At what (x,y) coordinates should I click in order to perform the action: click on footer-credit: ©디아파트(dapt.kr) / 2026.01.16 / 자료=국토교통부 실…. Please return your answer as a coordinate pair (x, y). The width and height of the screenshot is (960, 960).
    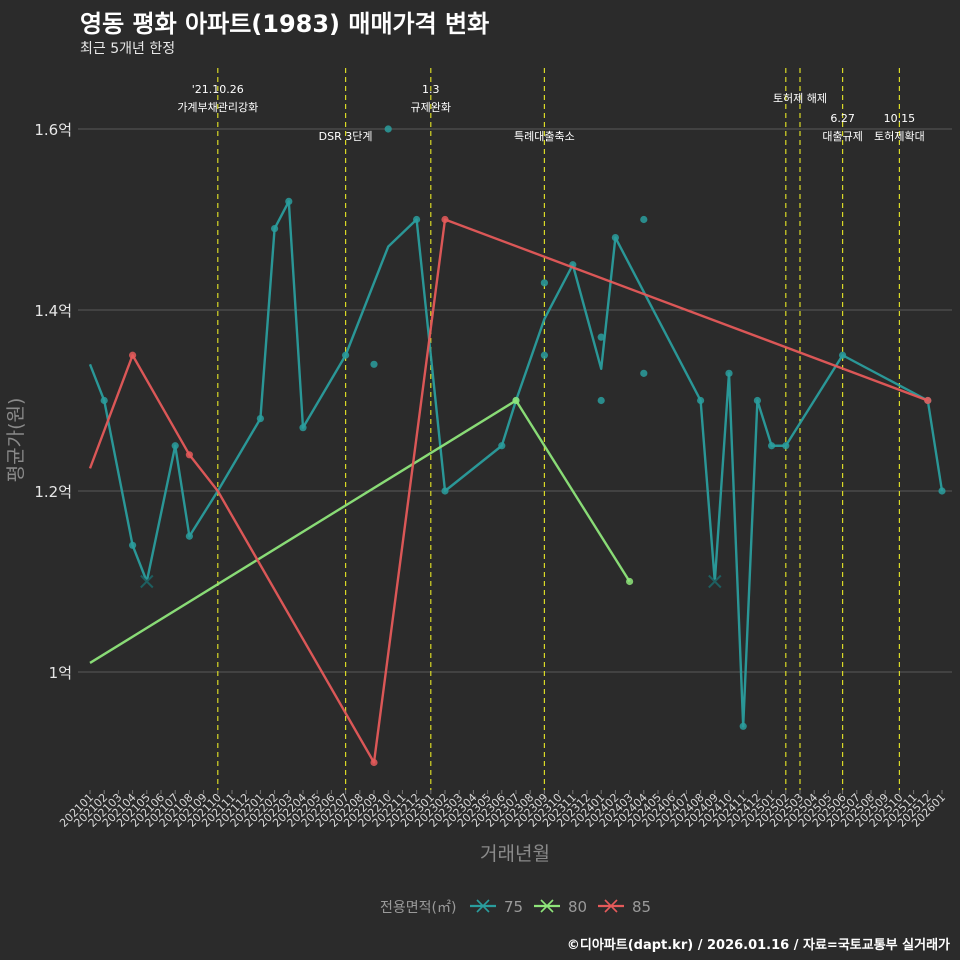
    Looking at the image, I should click on (758, 945).